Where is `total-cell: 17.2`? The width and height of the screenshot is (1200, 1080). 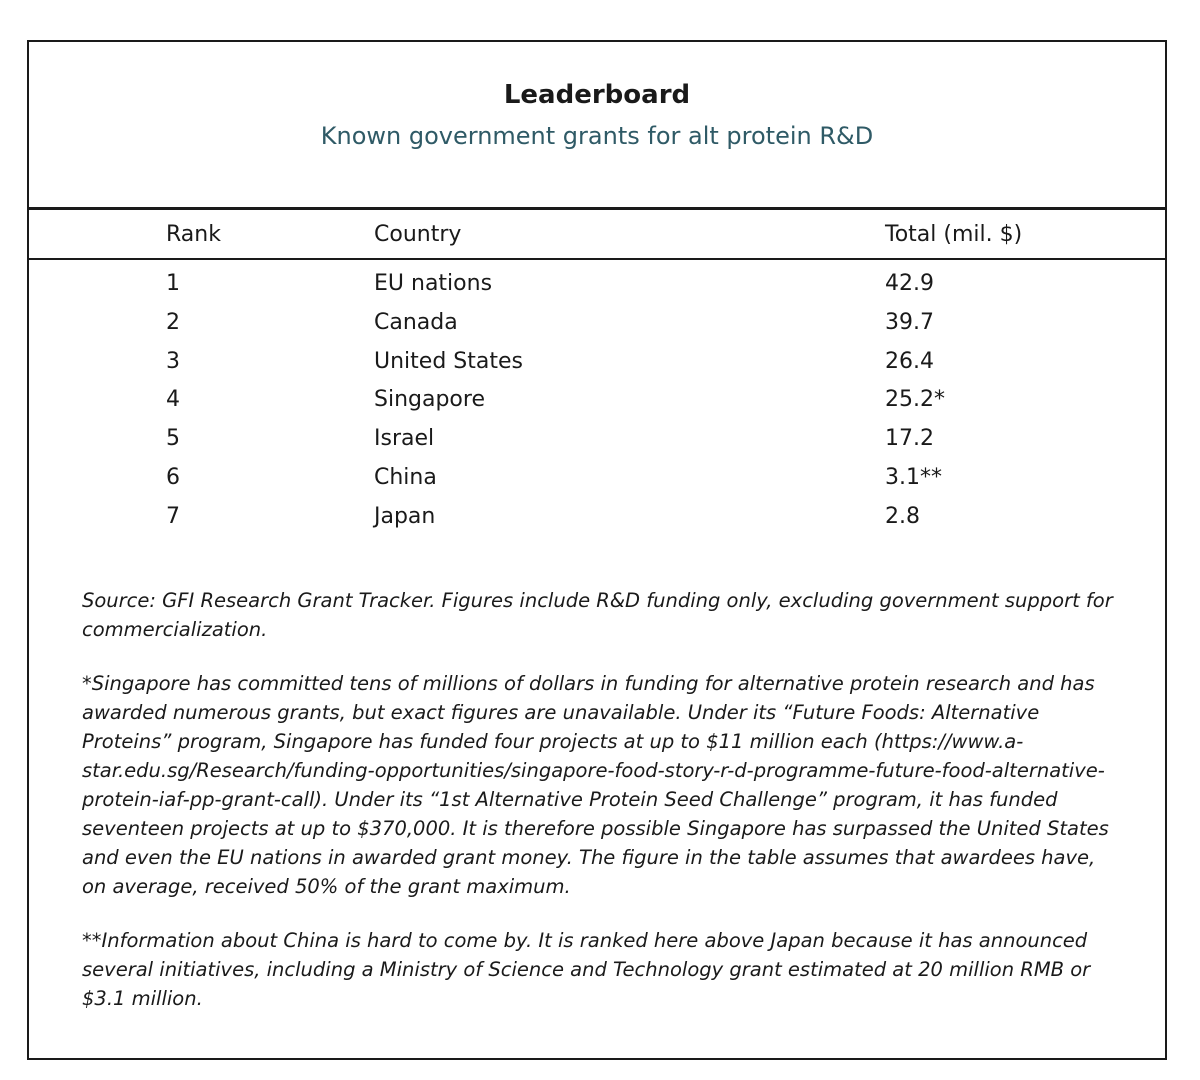 total-cell: 17.2 is located at coordinates (909, 438).